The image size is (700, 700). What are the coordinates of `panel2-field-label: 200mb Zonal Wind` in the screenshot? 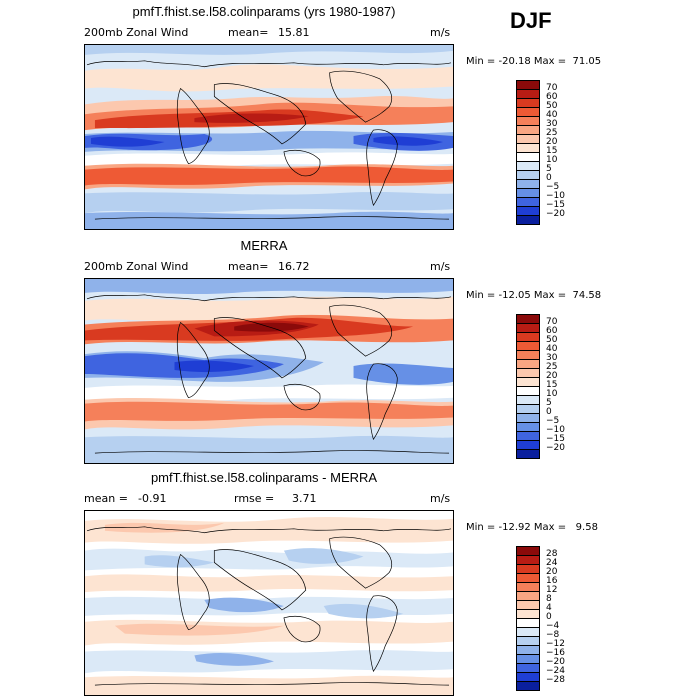 It's located at (136, 266).